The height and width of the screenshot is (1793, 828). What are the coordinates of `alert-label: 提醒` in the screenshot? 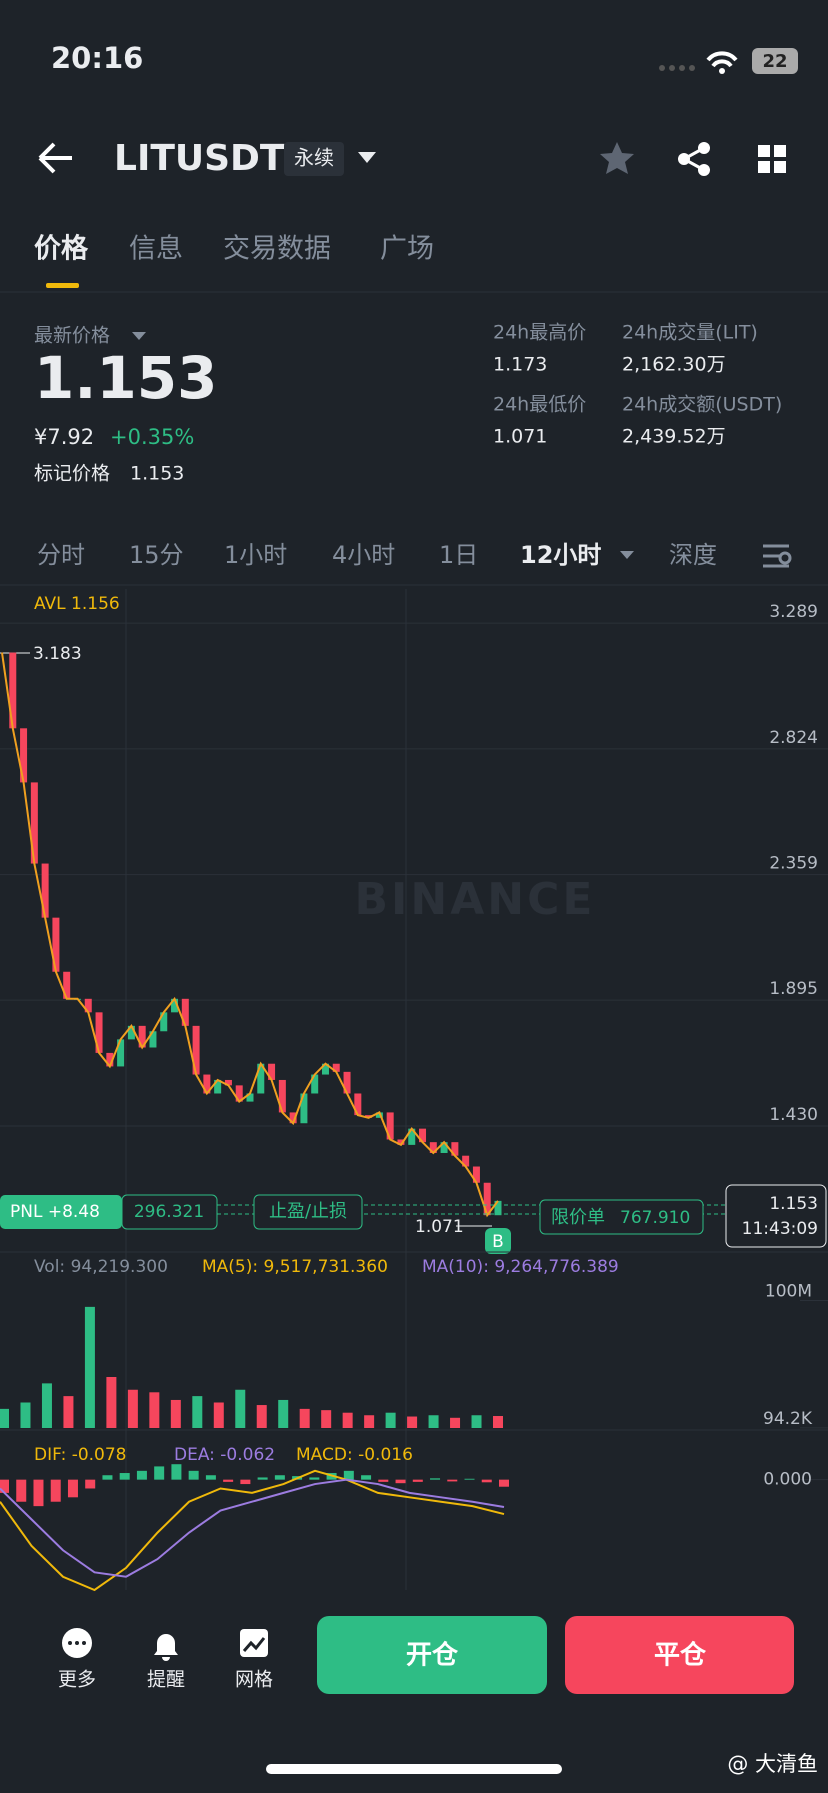 It's located at (166, 1680).